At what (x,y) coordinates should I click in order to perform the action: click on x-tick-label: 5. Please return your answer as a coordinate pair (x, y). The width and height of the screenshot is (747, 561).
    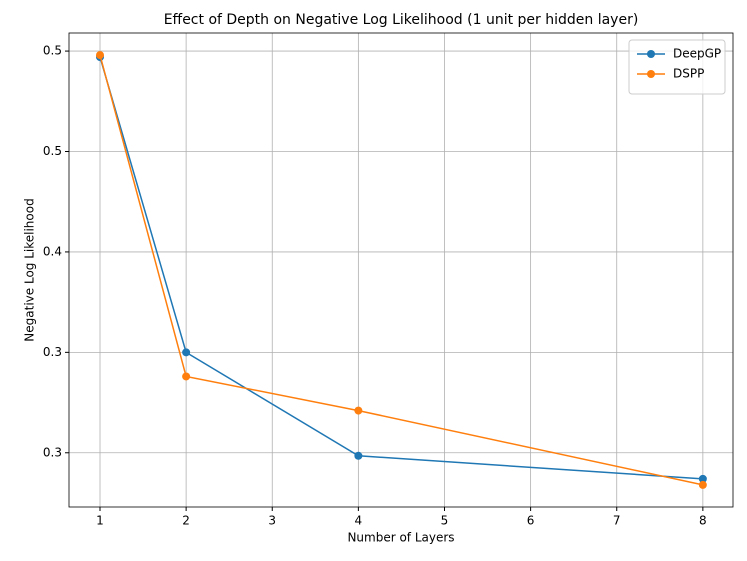
    Looking at the image, I should click on (445, 521).